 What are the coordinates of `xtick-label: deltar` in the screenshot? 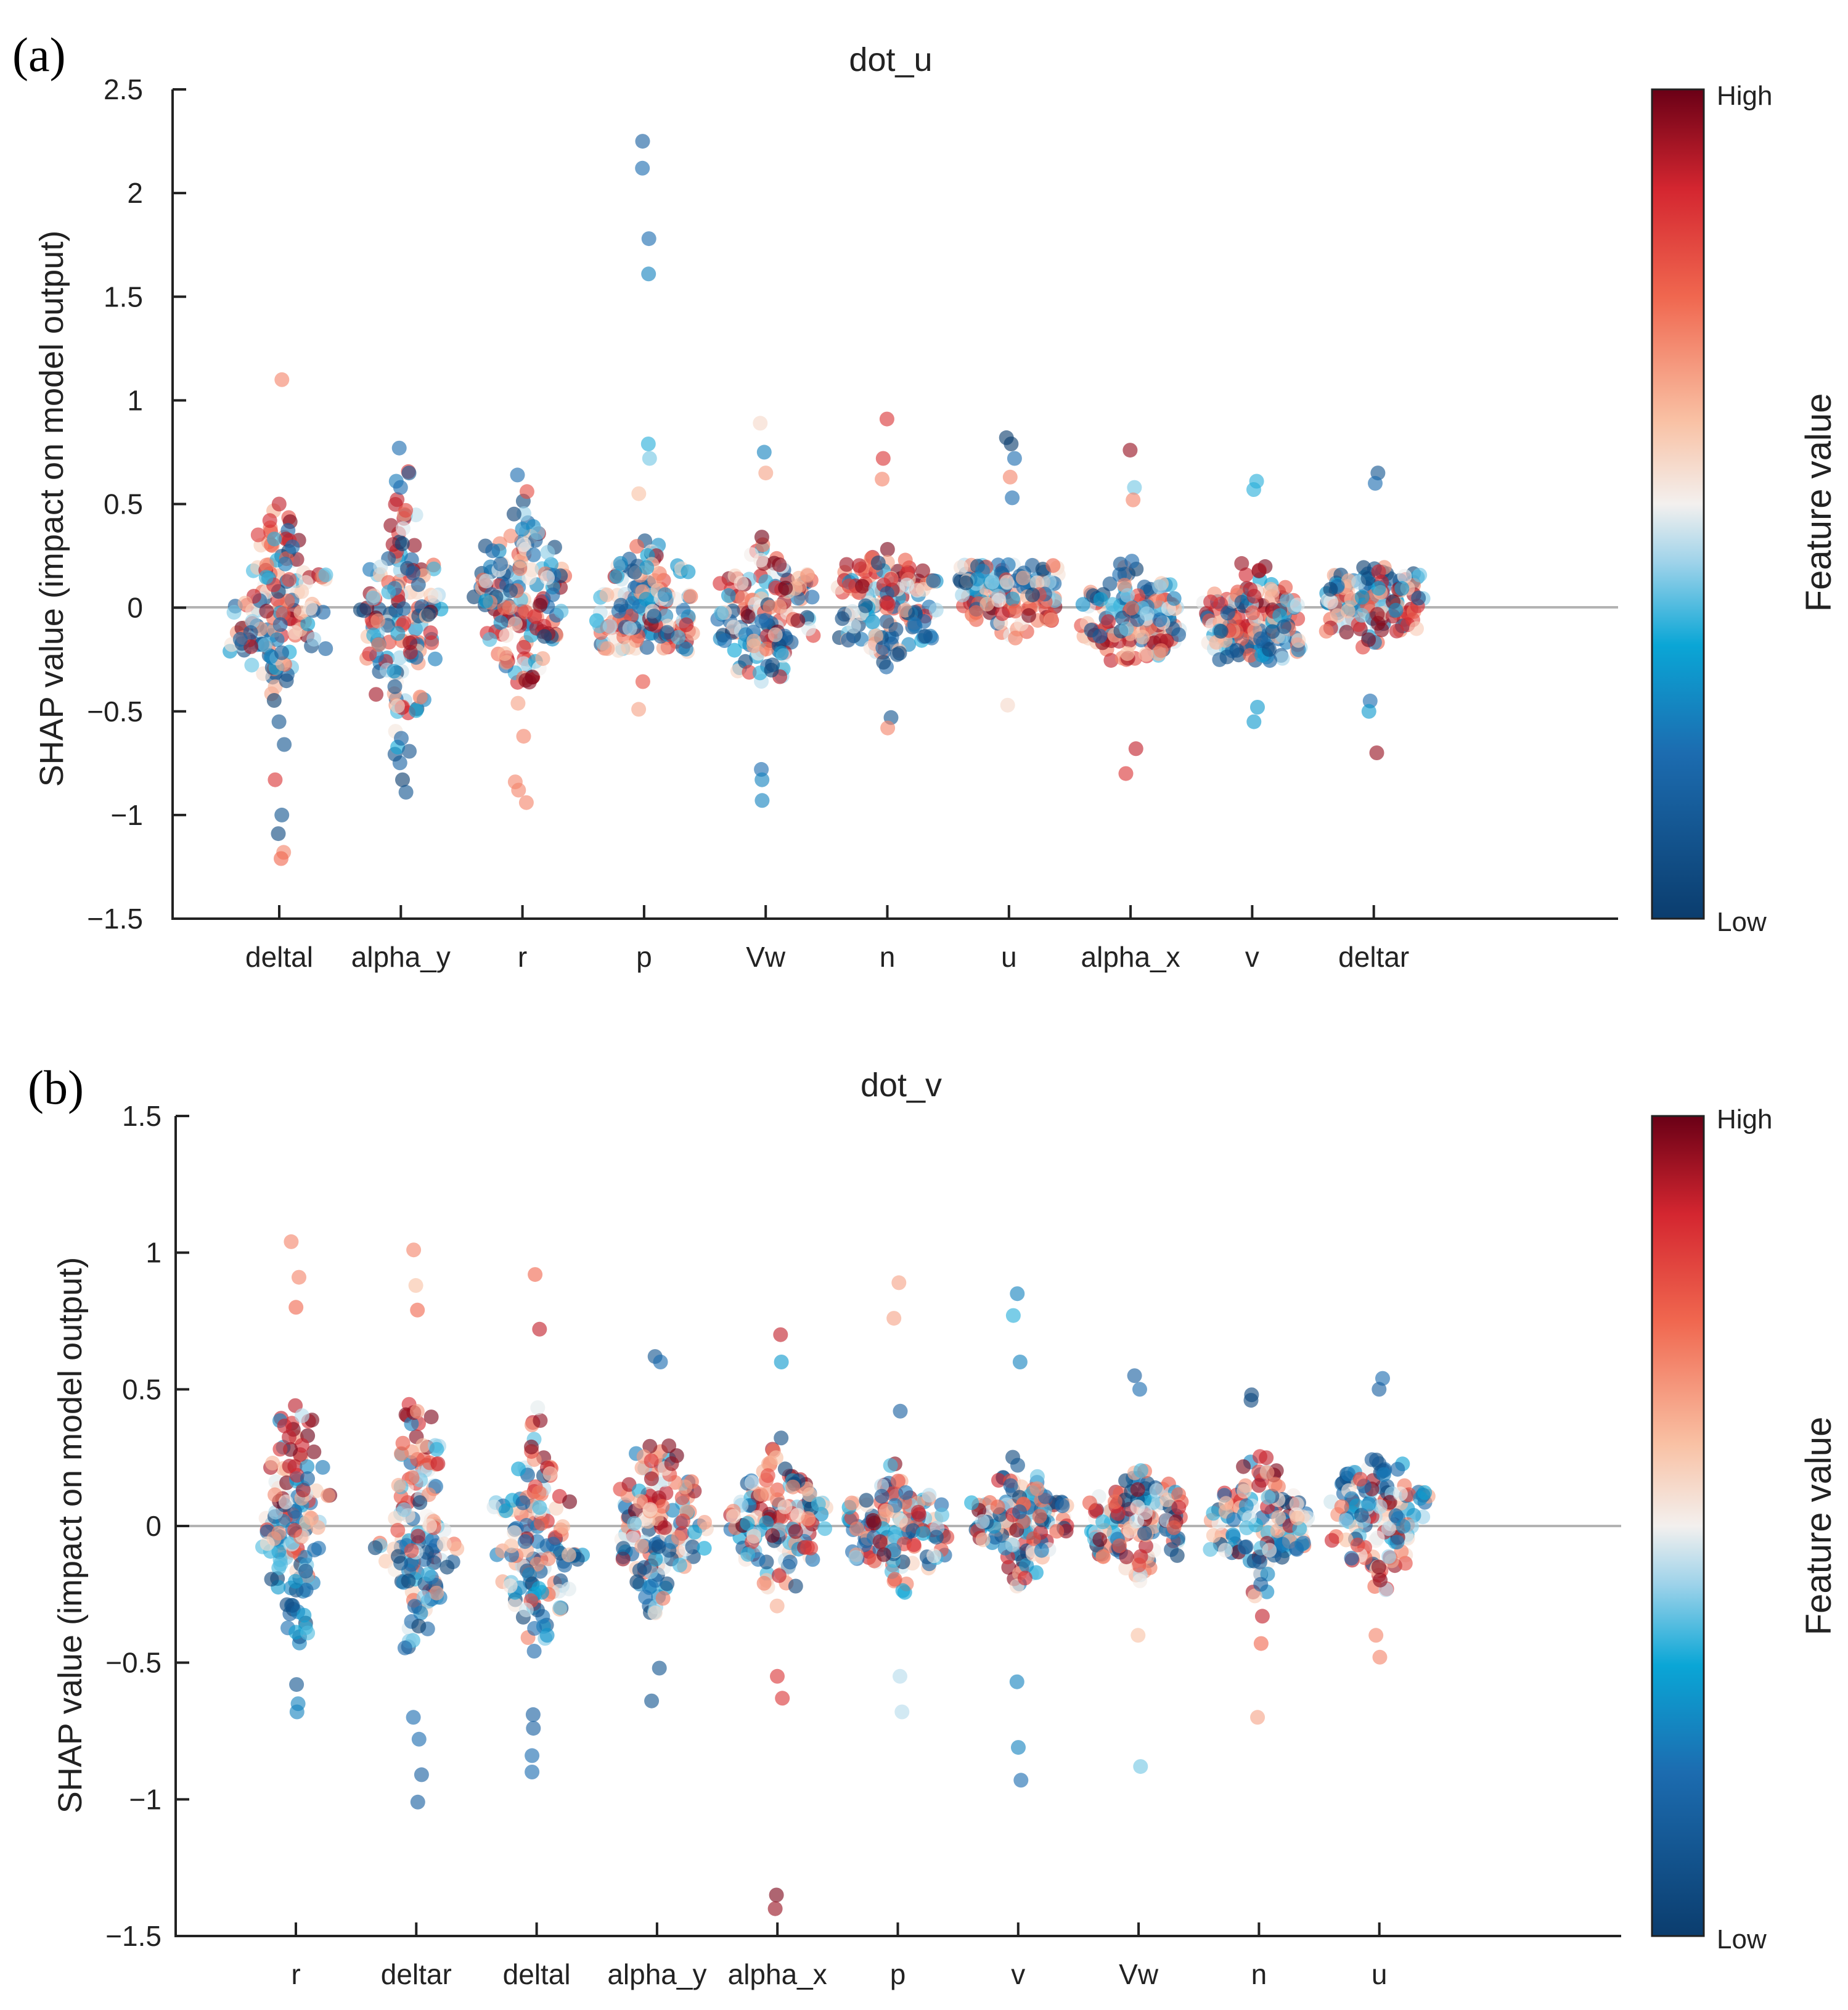 It's located at (416, 1974).